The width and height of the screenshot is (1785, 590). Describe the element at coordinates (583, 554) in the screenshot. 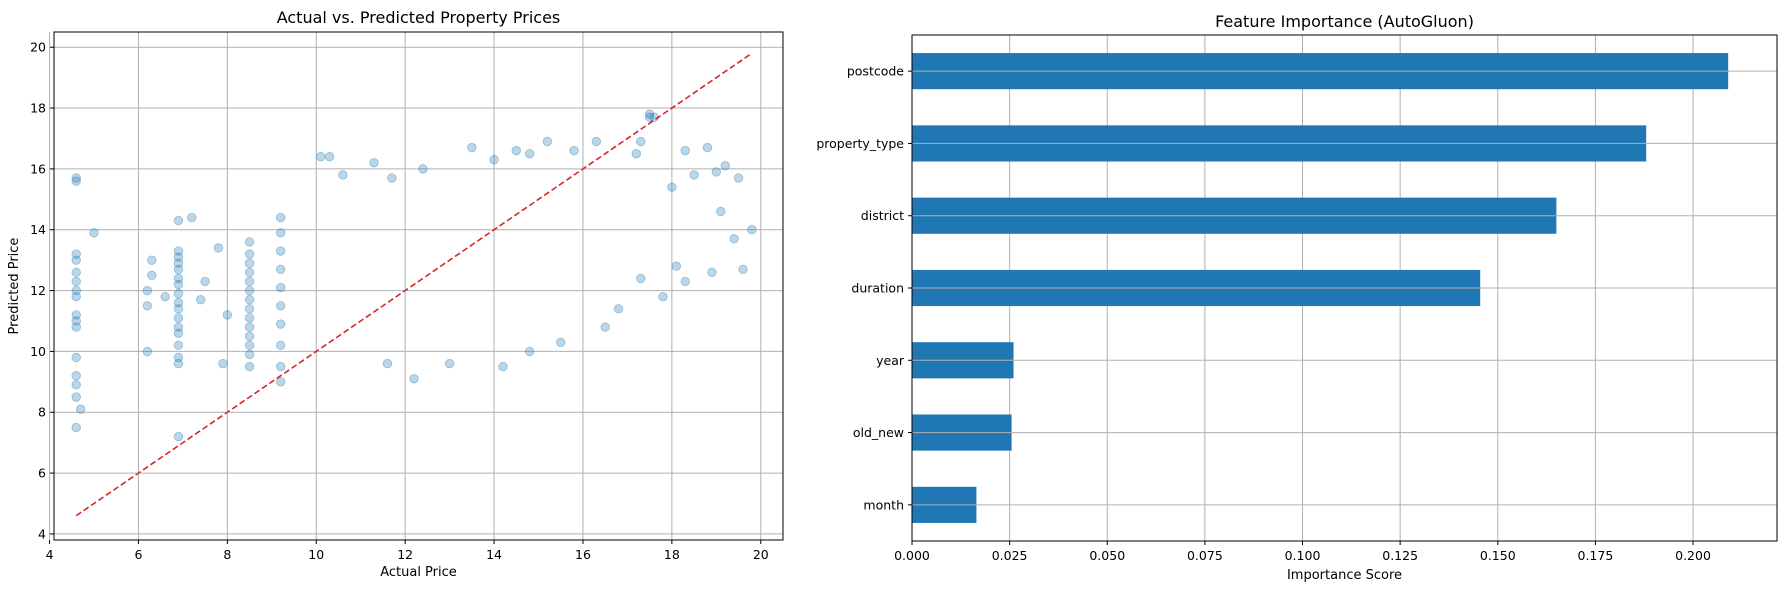

I see `scatter-x-tick-label: 16` at that location.